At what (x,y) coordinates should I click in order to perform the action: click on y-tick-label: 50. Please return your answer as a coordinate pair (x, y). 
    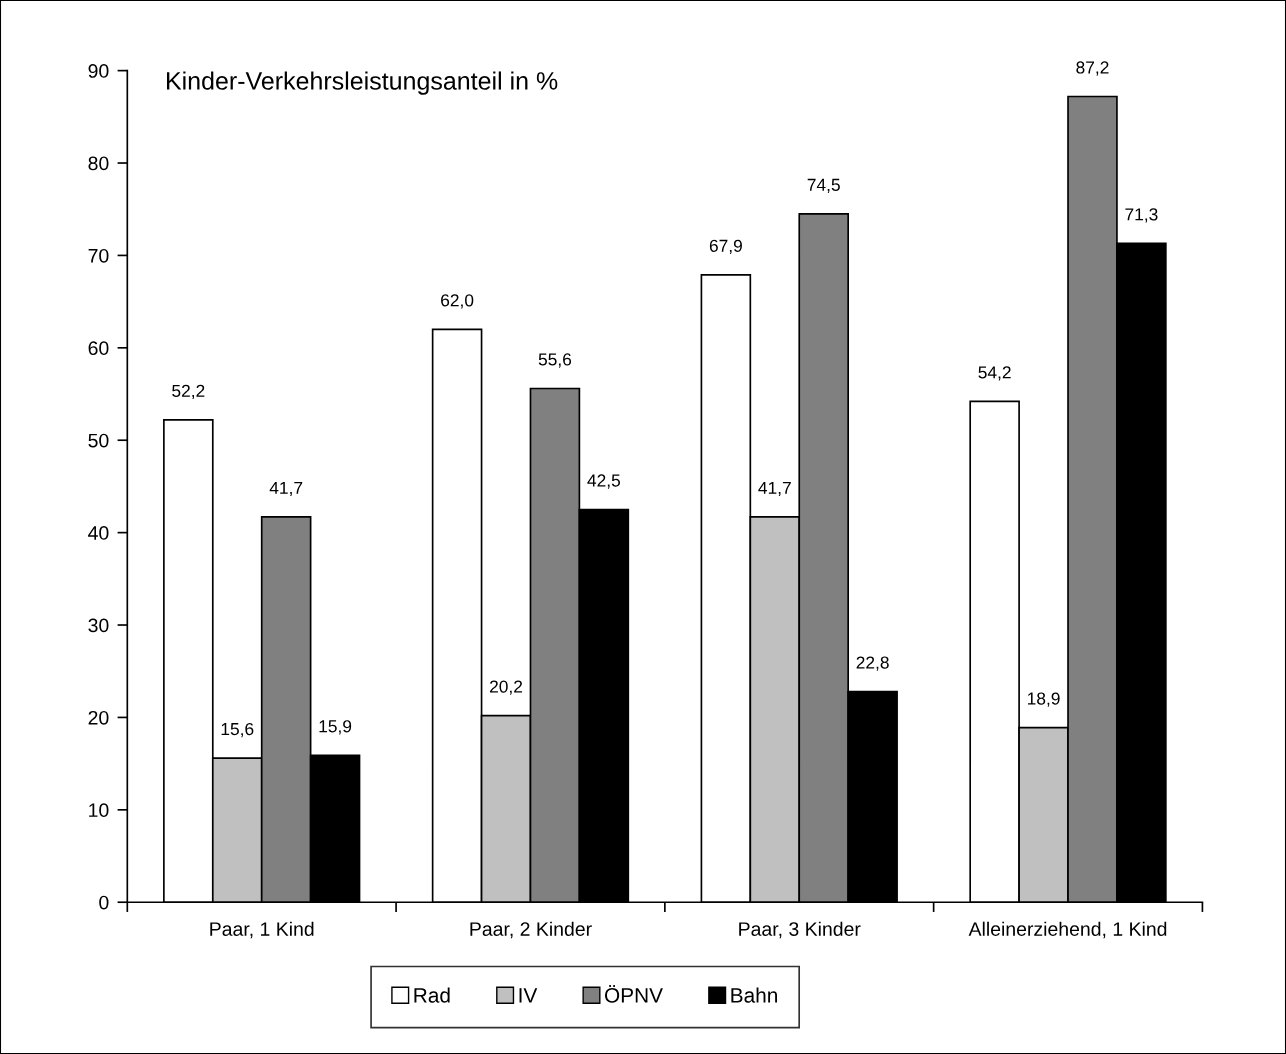
    Looking at the image, I should click on (98, 440).